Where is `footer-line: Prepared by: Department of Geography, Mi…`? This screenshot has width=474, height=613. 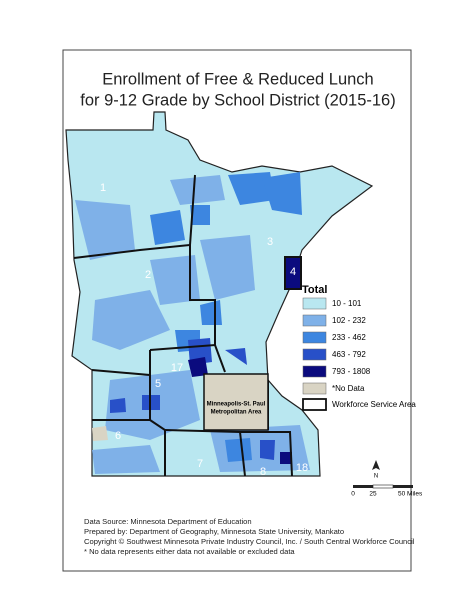 footer-line: Prepared by: Department of Geography, Mi… is located at coordinates (214, 531).